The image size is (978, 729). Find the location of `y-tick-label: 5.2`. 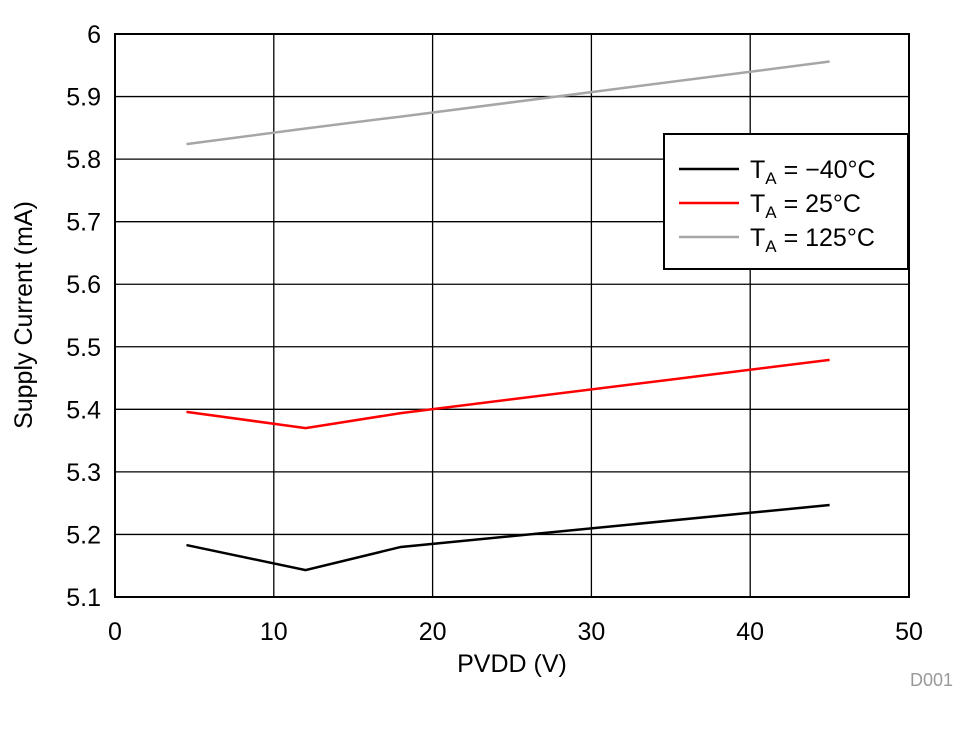

y-tick-label: 5.2 is located at coordinates (83, 535).